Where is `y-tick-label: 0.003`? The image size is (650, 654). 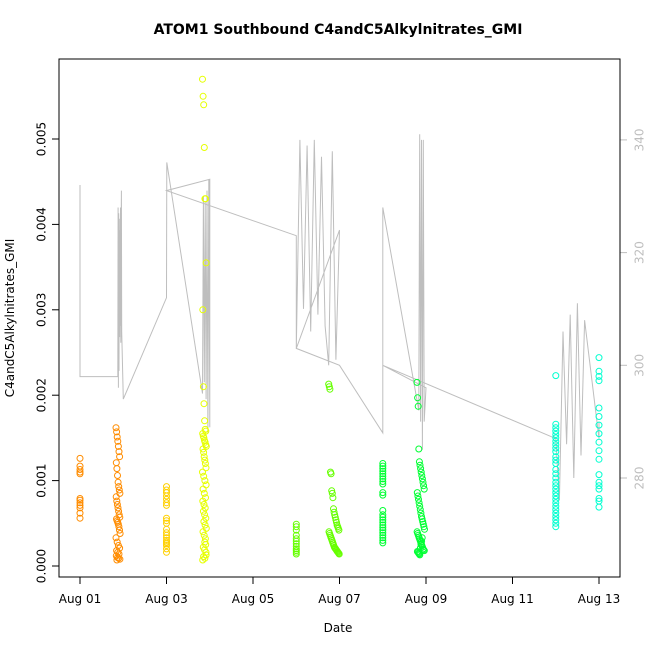
y-tick-label: 0.003 is located at coordinates (42, 310).